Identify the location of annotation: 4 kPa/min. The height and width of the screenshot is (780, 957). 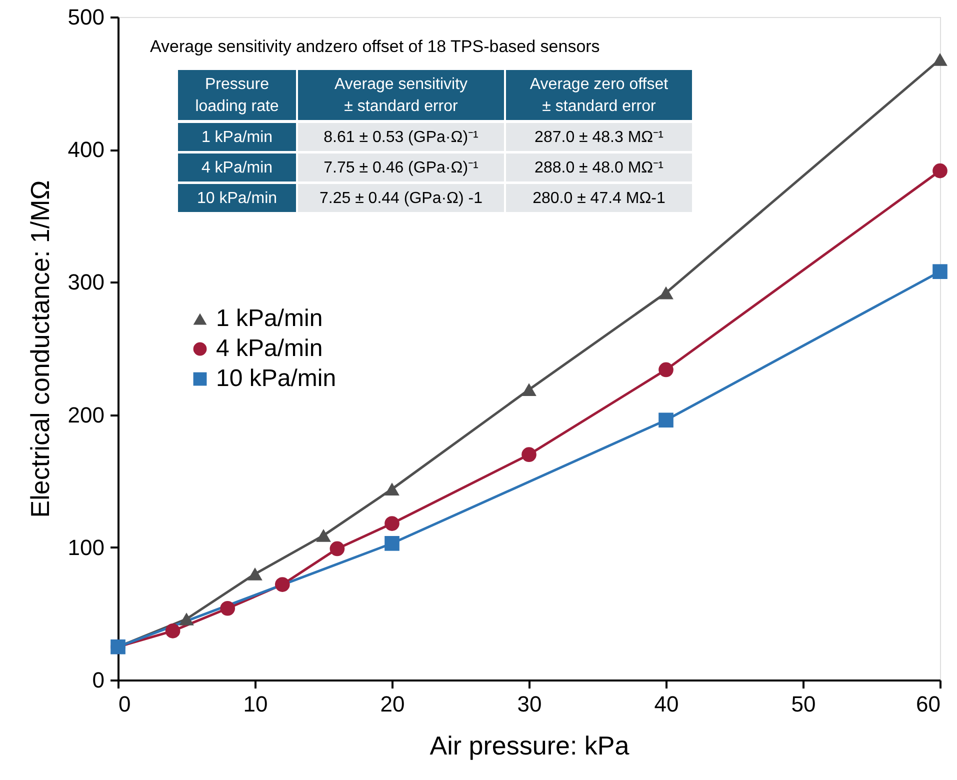
(237, 168).